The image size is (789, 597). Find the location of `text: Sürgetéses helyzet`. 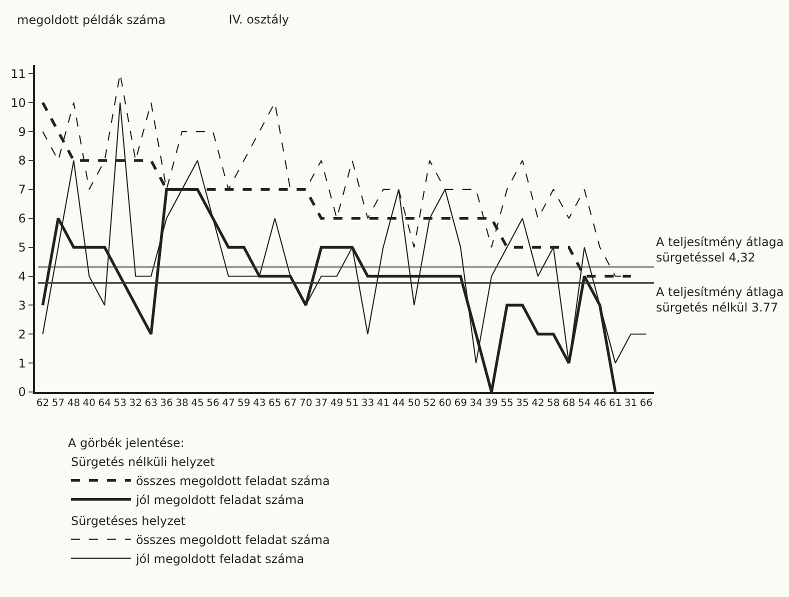

text: Sürgetéses helyzet is located at coordinates (128, 521).